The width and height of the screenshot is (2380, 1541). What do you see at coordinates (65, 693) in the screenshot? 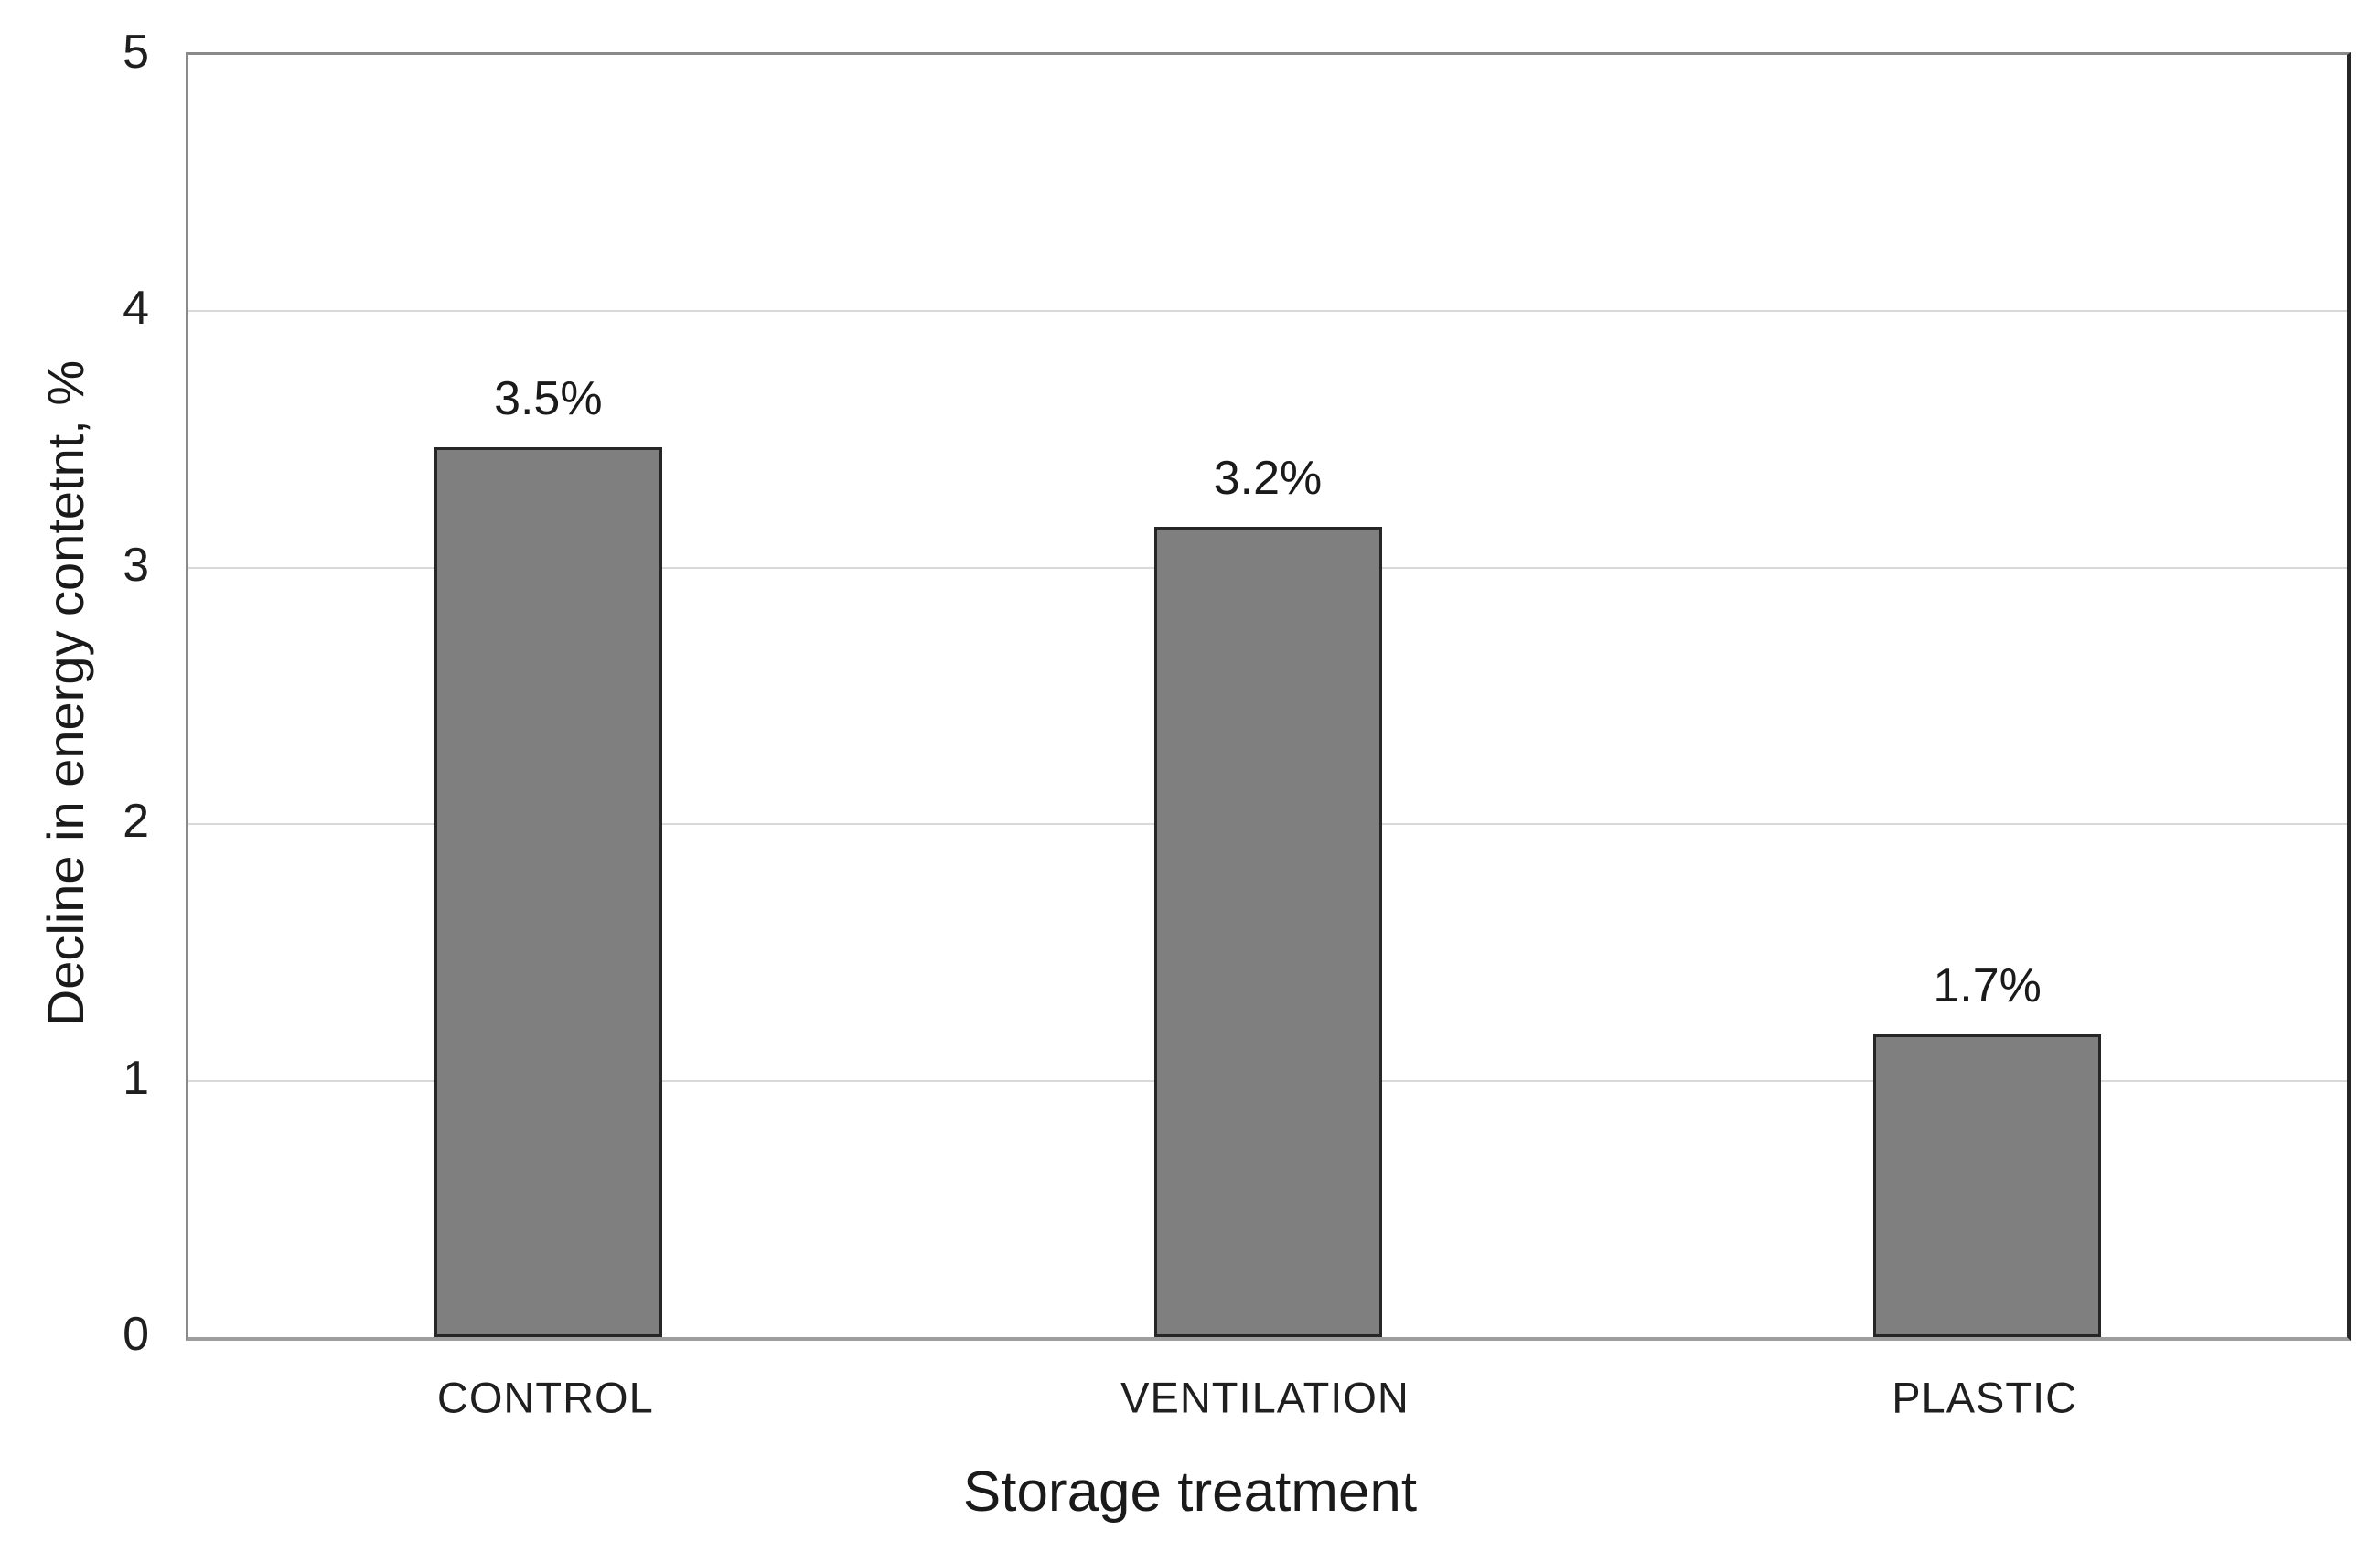
I see `y-axis-title: Decline in energy contetnt, %` at bounding box center [65, 693].